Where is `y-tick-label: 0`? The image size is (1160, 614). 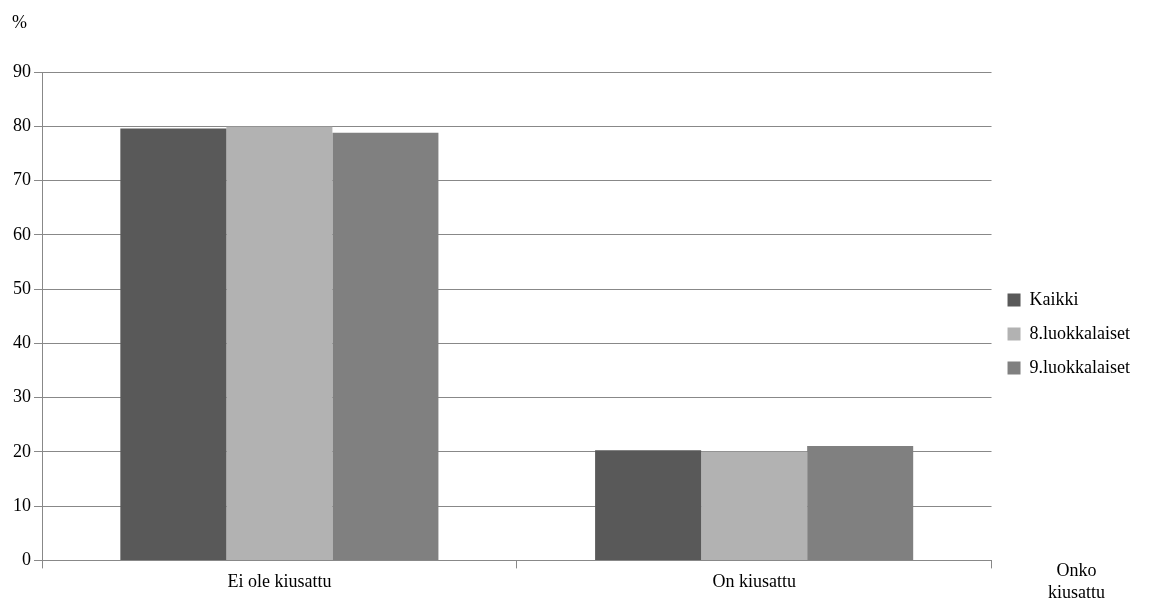
y-tick-label: 0 is located at coordinates (26, 559).